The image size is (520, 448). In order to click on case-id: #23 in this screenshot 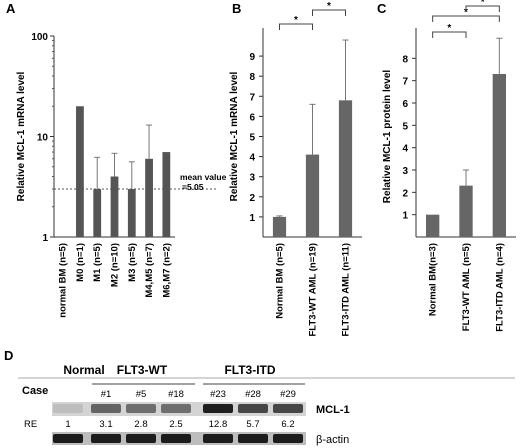, I will do `click(218, 394)`.